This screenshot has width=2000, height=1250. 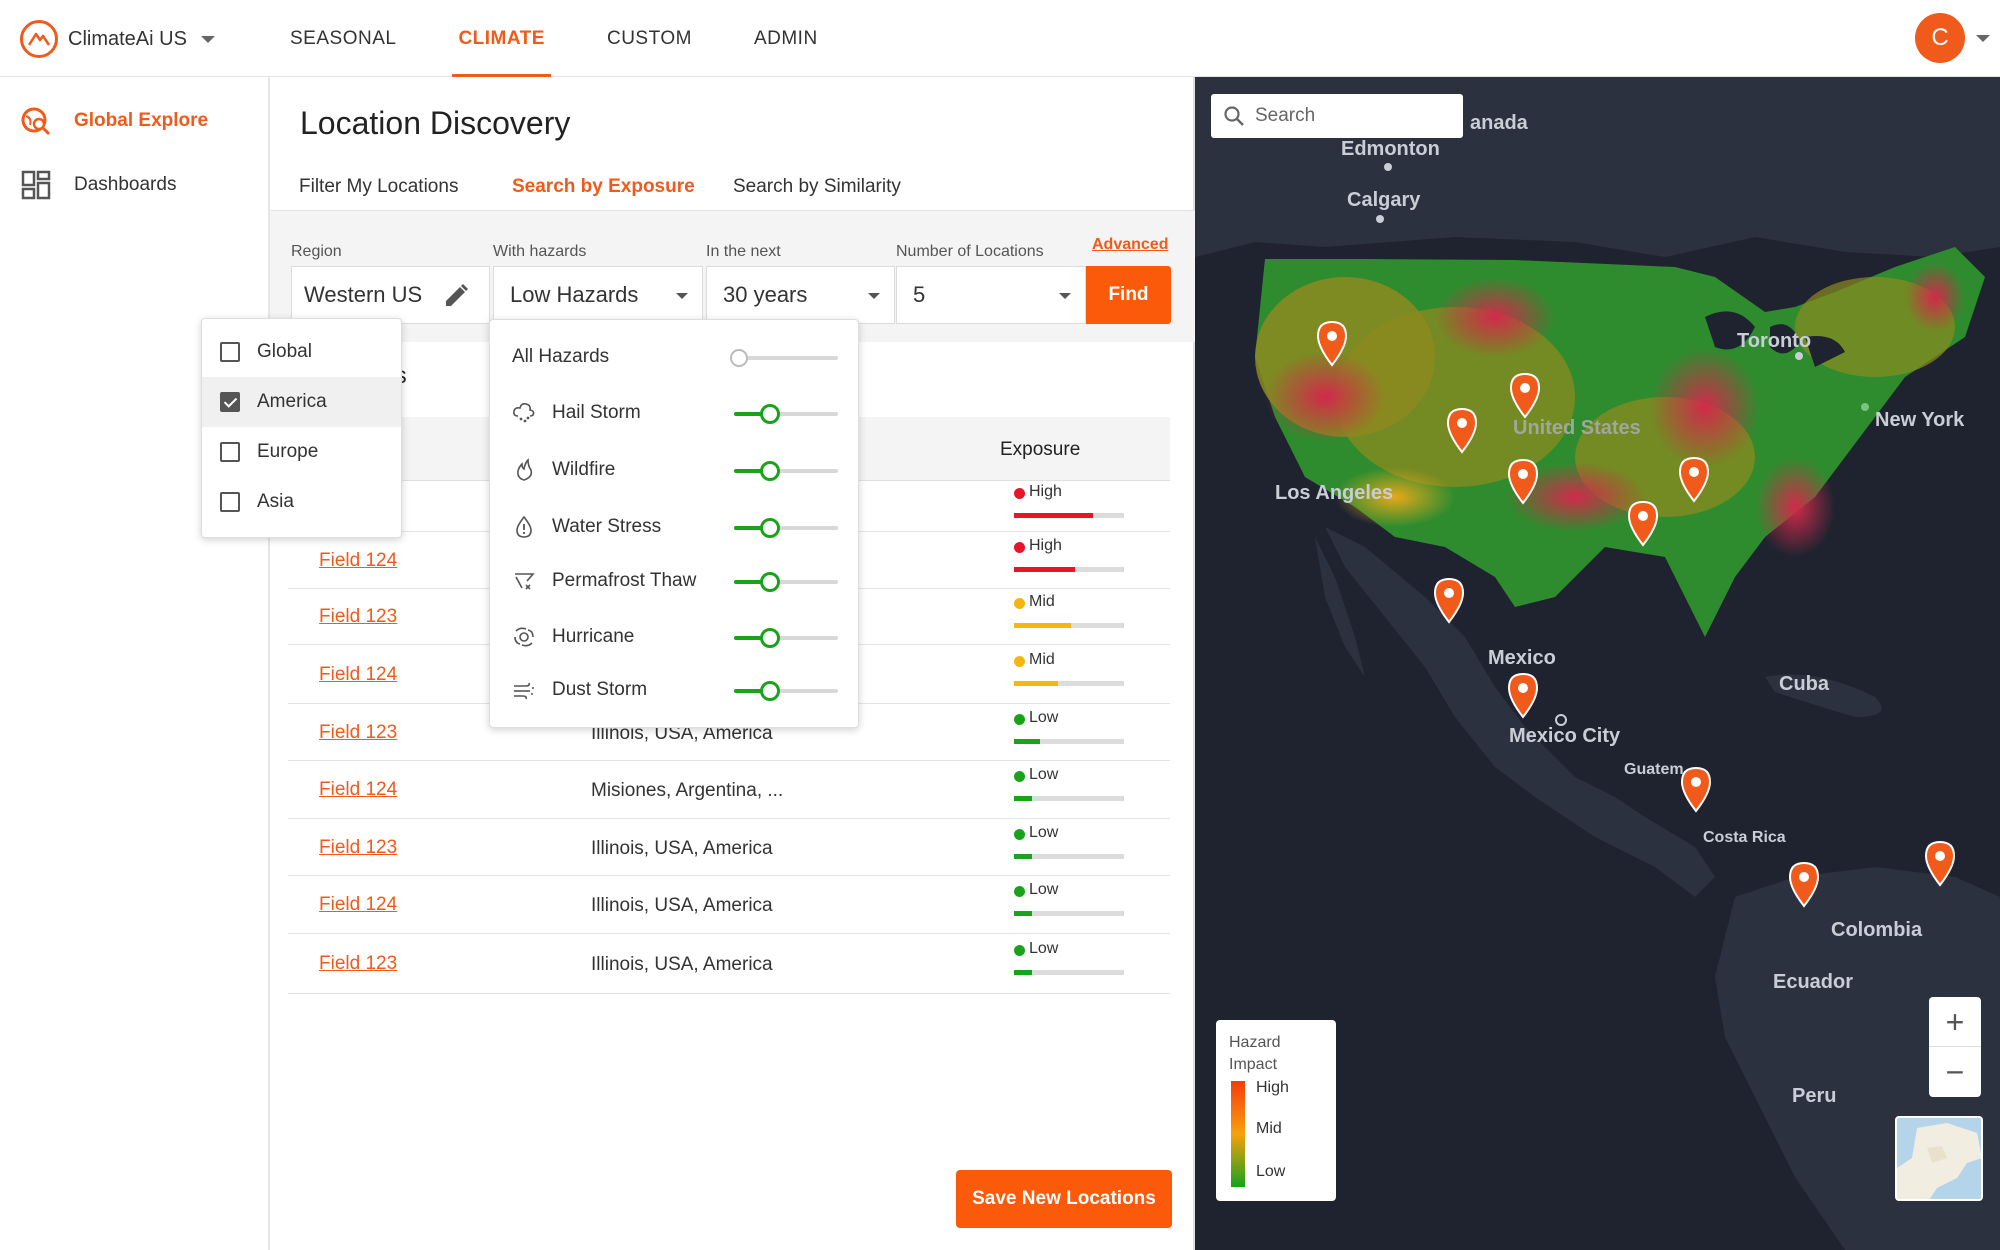 What do you see at coordinates (674, 413) in the screenshot?
I see `hazard-row-hail-storm: Hail Storm` at bounding box center [674, 413].